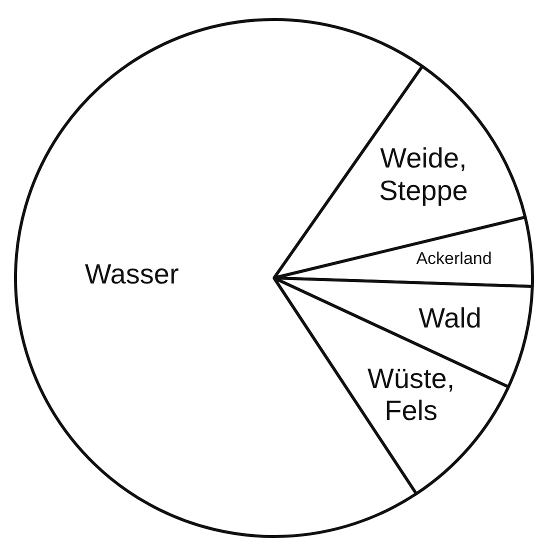  What do you see at coordinates (411, 394) in the screenshot?
I see `slice-label: Wüste, Fels` at bounding box center [411, 394].